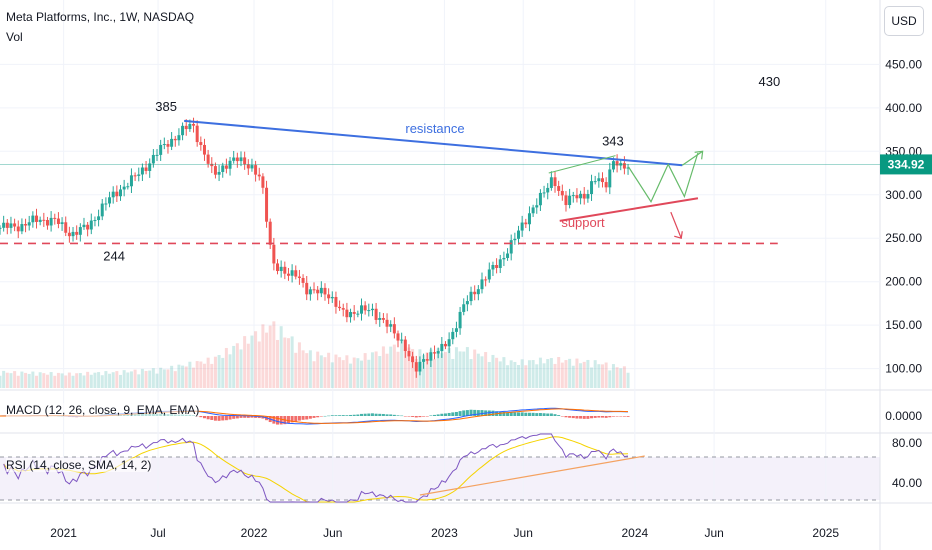 This screenshot has height=550, width=932. What do you see at coordinates (433, 143) in the screenshot?
I see `resistance-line` at bounding box center [433, 143].